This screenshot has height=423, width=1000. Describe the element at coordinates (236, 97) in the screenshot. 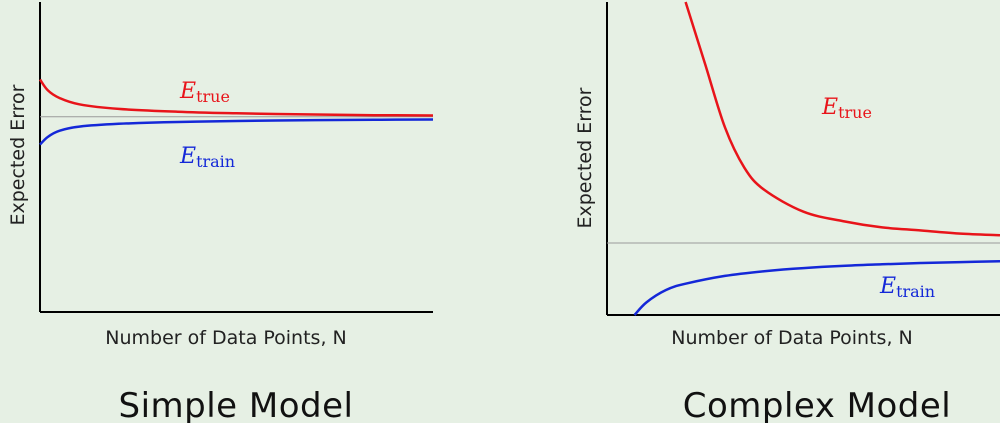

I see `e-true-curve` at that location.